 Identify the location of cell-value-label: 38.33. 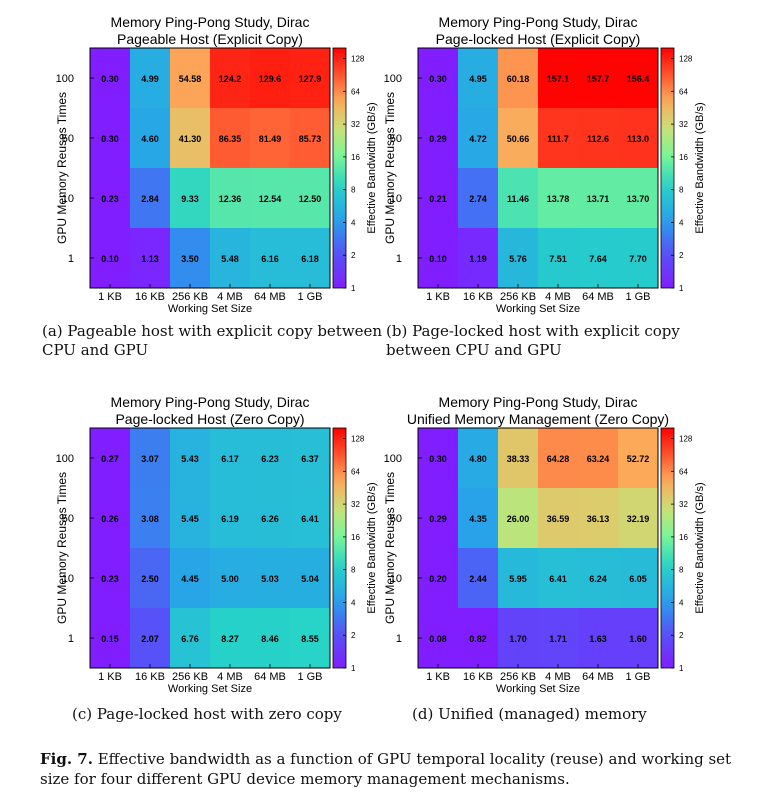
(518, 459).